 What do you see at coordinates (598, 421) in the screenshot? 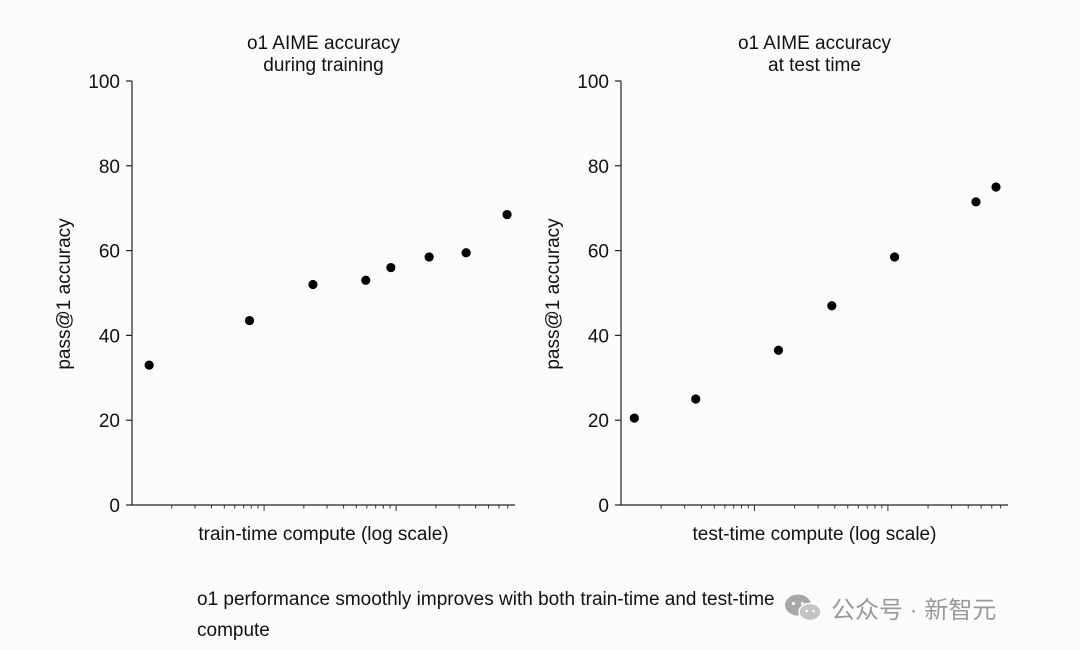
I see `chart-2-y-tick-label: 20` at bounding box center [598, 421].